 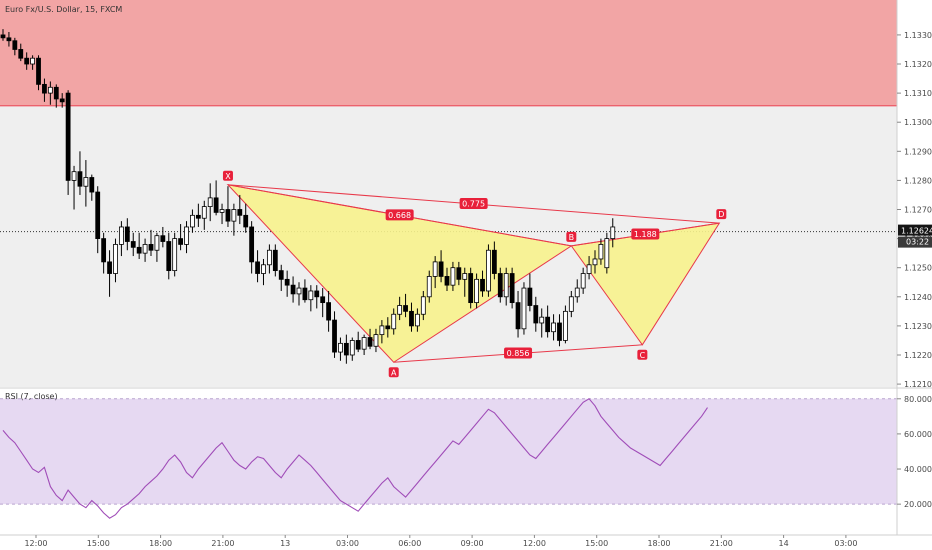 What do you see at coordinates (409, 543) in the screenshot?
I see `time-tick-label: 06:00` at bounding box center [409, 543].